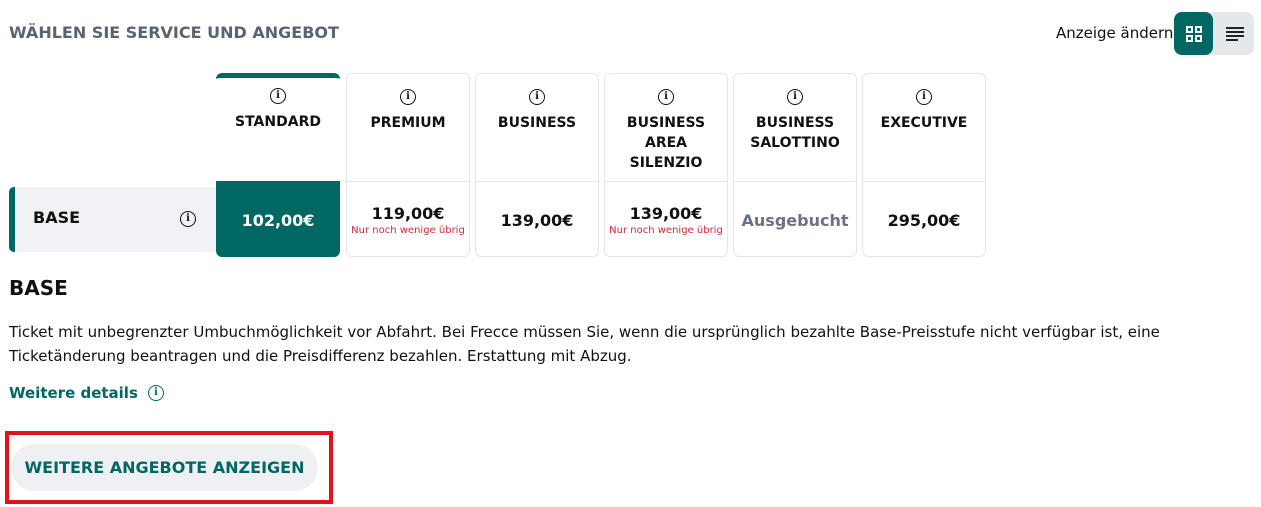  What do you see at coordinates (164, 467) in the screenshot?
I see `more-offers-button: WEITERE ANGEBOTE ANZEIGEN` at bounding box center [164, 467].